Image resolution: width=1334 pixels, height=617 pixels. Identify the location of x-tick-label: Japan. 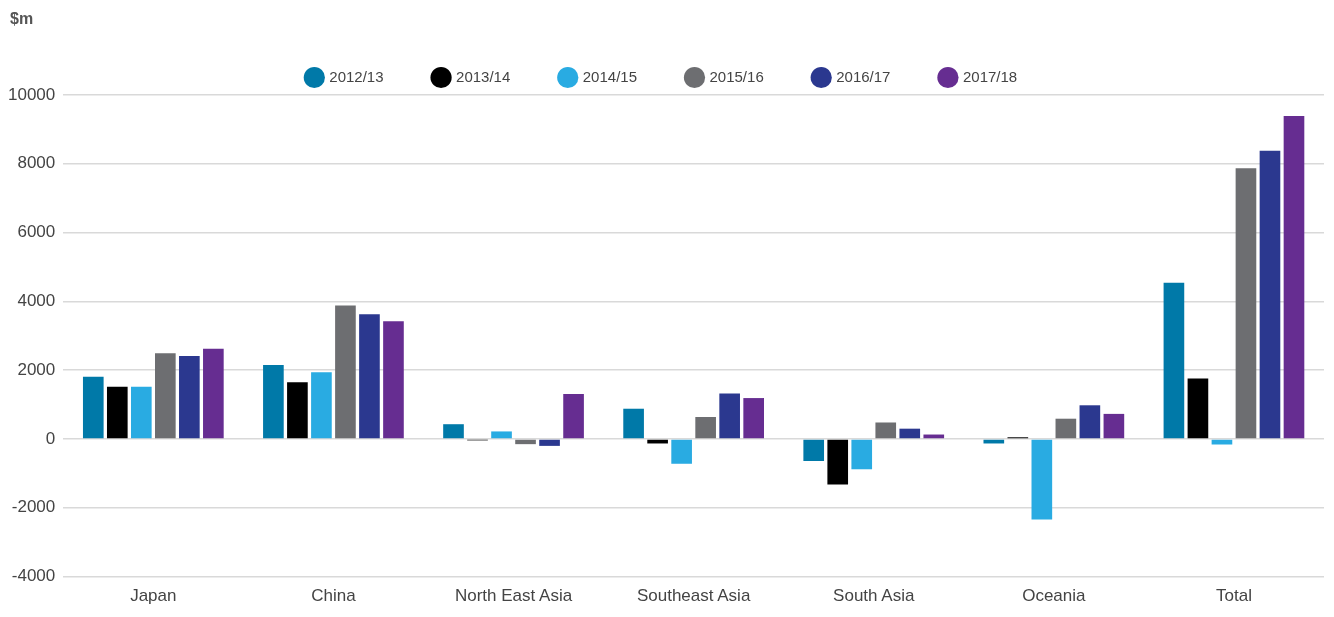
(153, 596).